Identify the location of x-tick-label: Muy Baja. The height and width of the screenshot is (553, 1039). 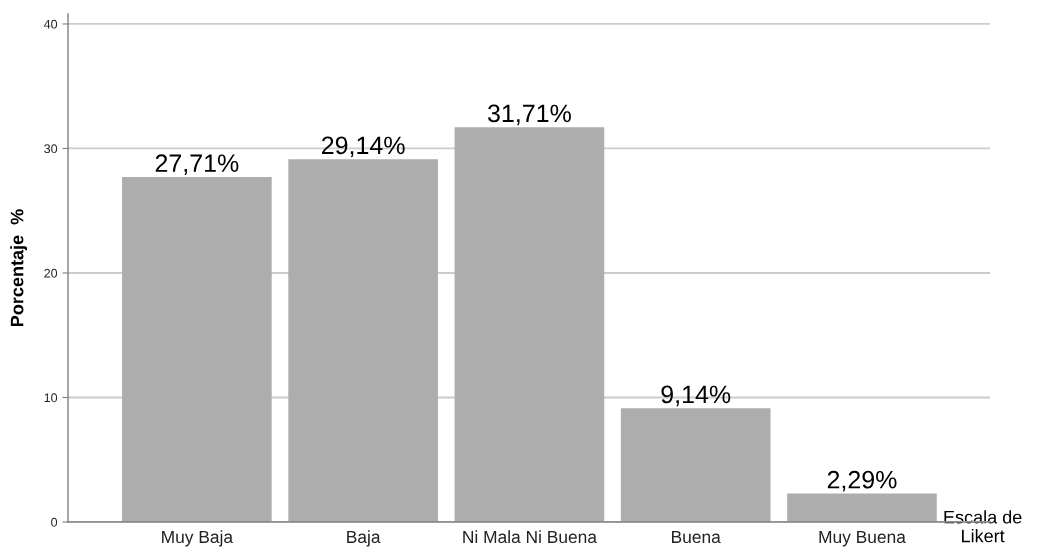
(198, 538).